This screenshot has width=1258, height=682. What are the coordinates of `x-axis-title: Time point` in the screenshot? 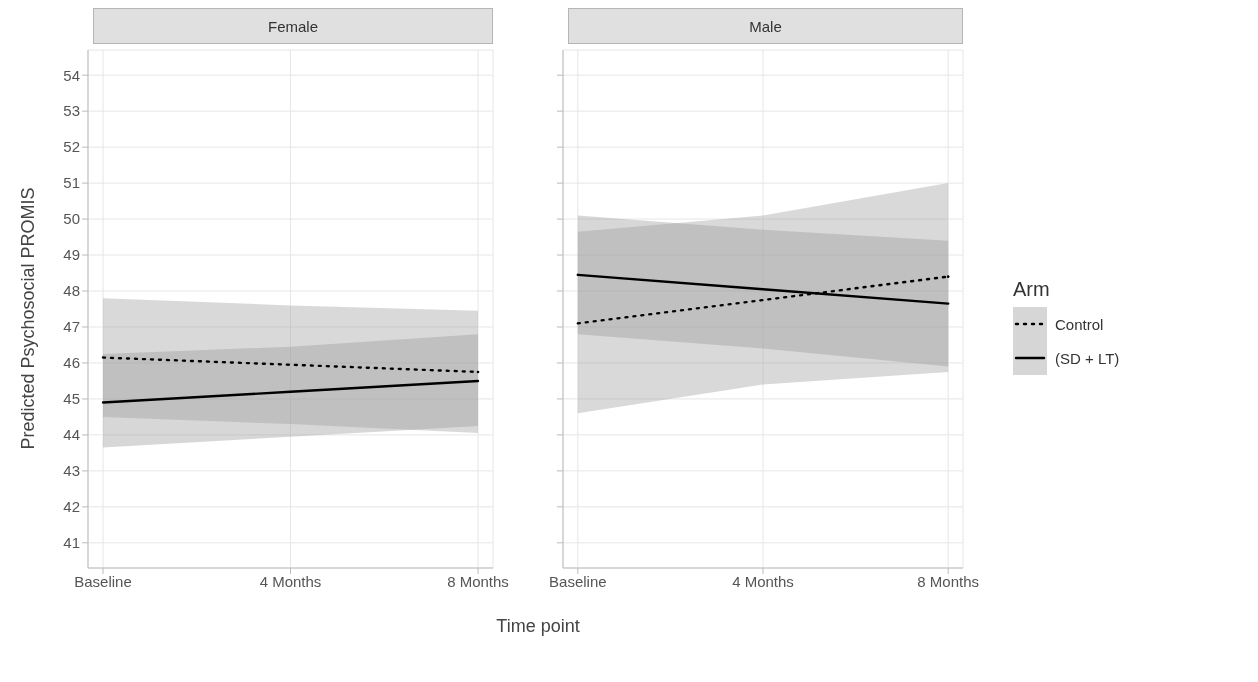 It's located at (538, 626).